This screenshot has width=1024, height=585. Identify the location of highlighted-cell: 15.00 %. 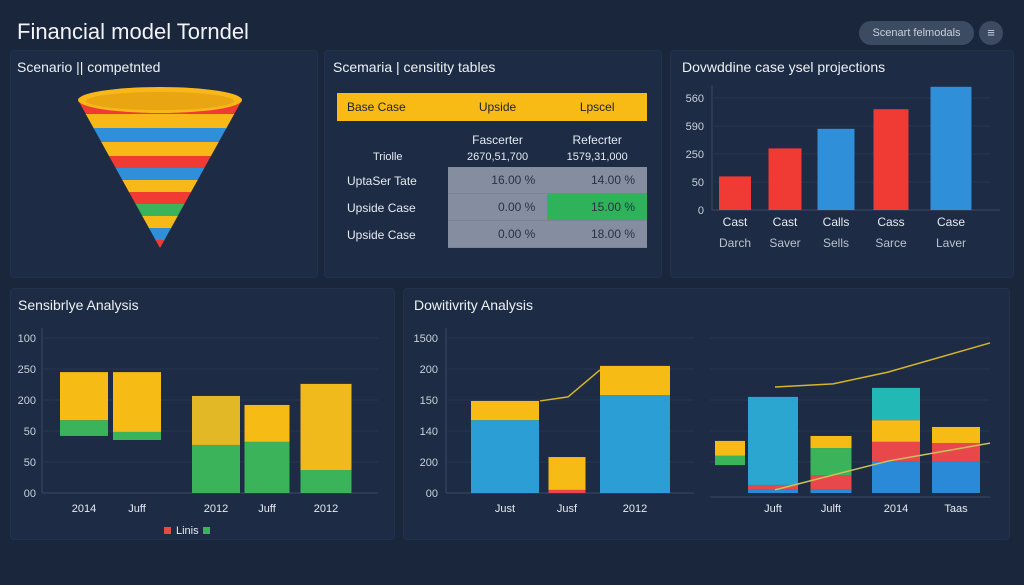
(597, 207).